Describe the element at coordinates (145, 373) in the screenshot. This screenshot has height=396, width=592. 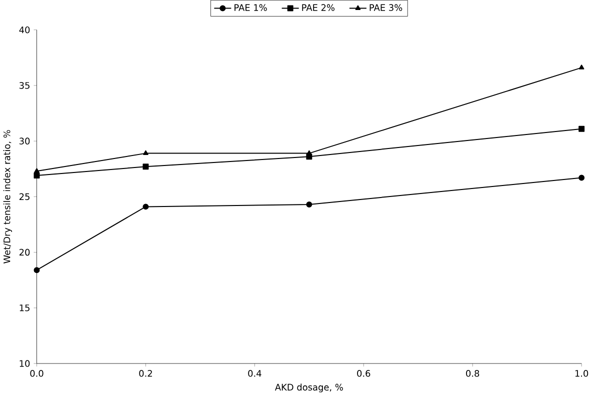
I see `x-tick-label: 0.2` at that location.